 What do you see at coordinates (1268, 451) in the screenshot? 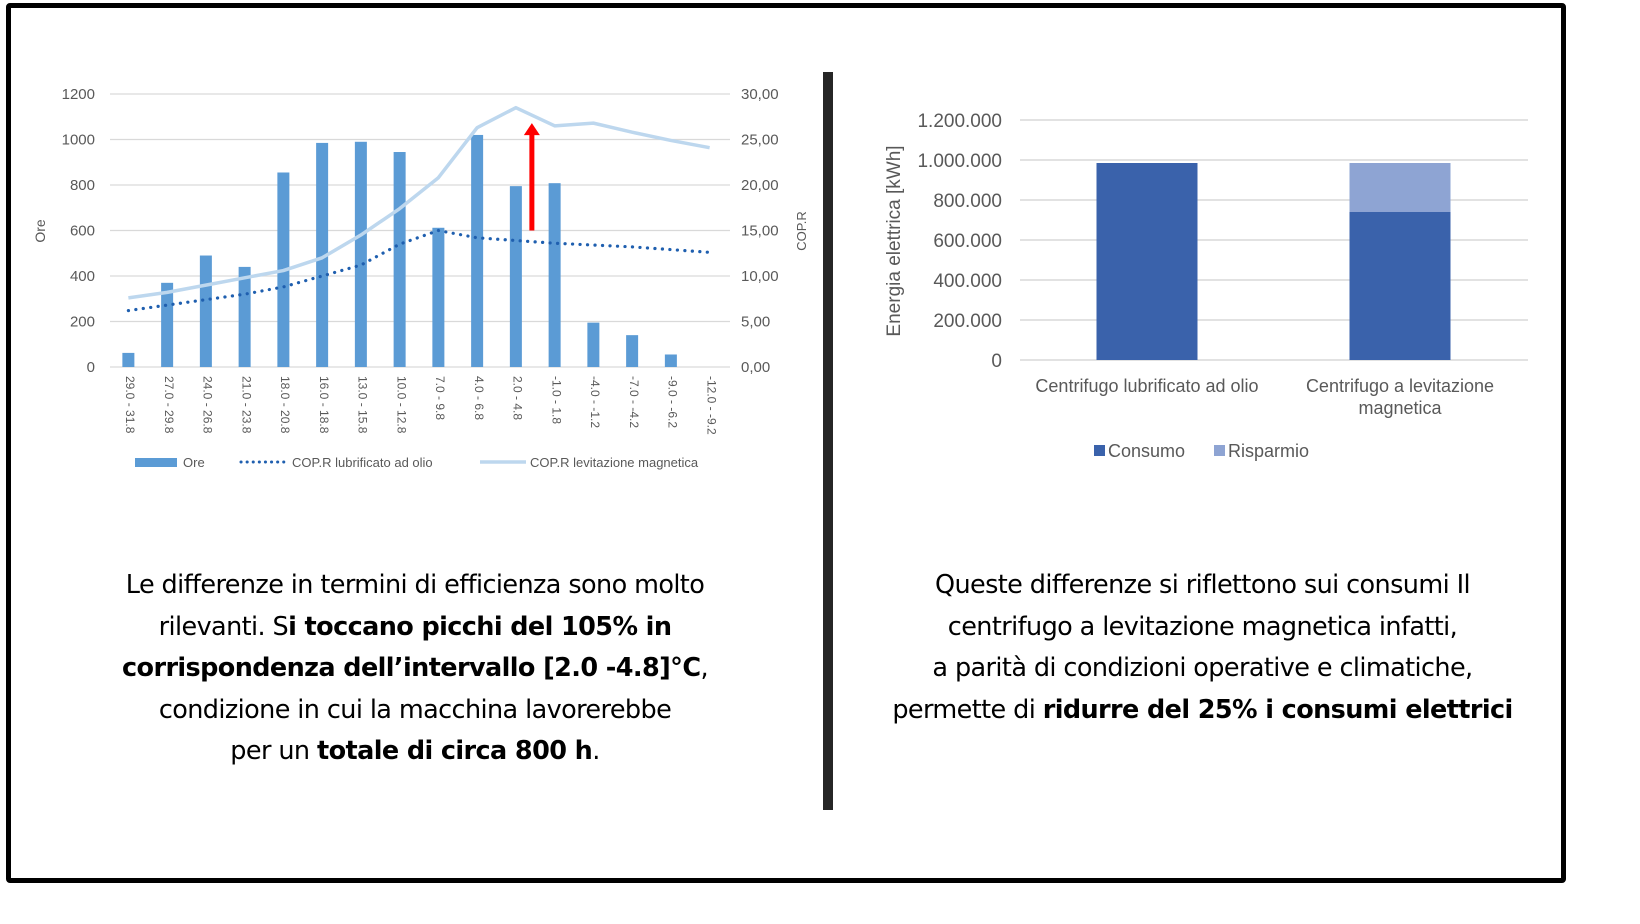
I see `legend-label-risparmio: Risparmio` at bounding box center [1268, 451].